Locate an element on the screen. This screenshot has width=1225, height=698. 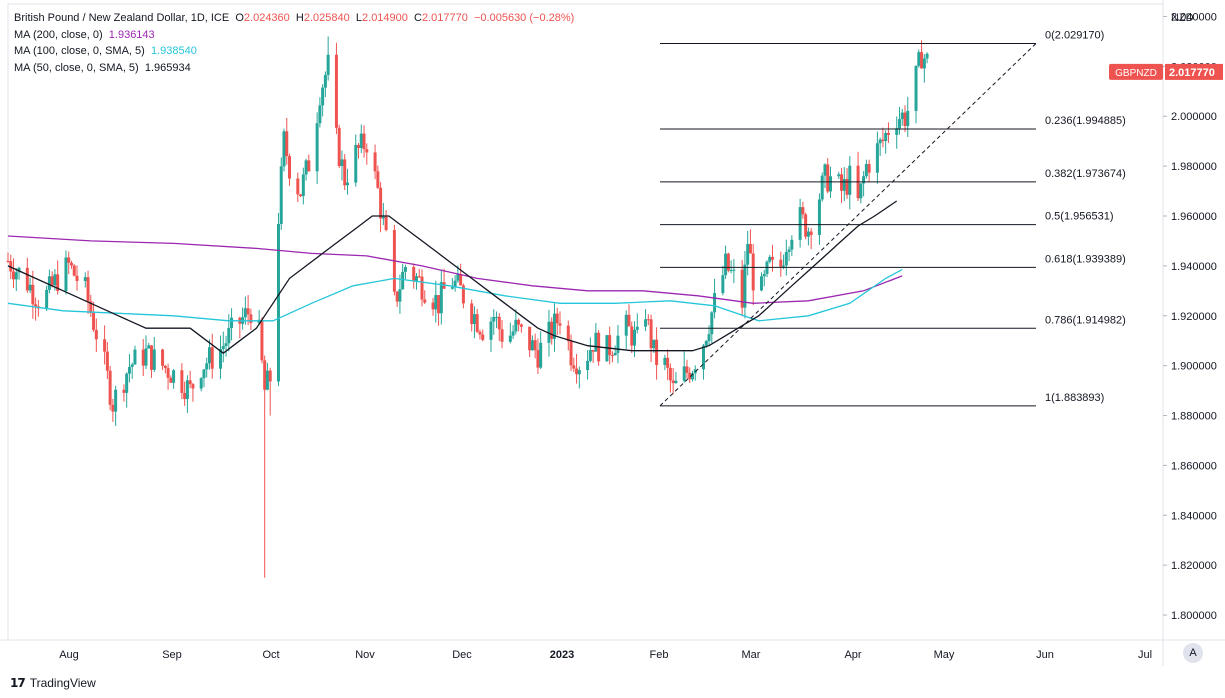
tradingview-logo-icon: 17 is located at coordinates (18, 683).